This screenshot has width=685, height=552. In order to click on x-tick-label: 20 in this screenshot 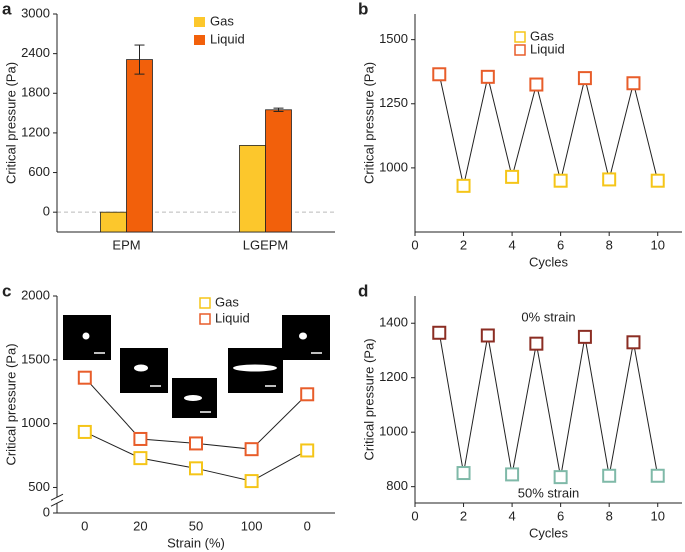, I will do `click(140, 525)`.